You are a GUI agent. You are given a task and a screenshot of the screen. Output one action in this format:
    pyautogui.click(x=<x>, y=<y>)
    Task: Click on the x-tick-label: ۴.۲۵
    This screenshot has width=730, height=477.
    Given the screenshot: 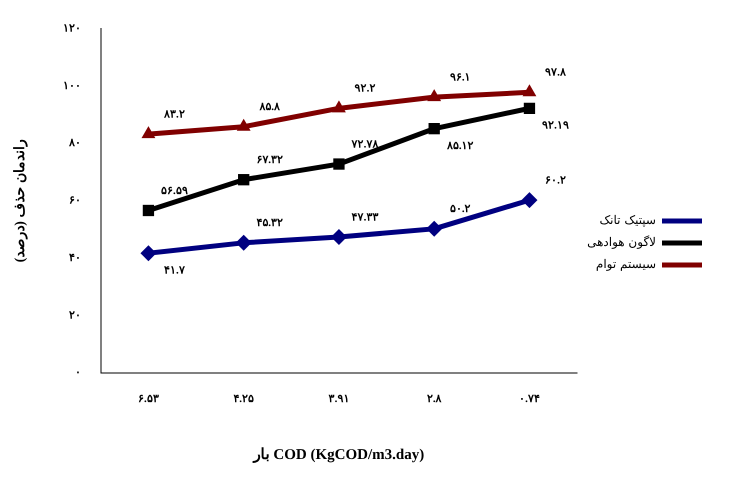 What is the action you would take?
    pyautogui.click(x=243, y=399)
    